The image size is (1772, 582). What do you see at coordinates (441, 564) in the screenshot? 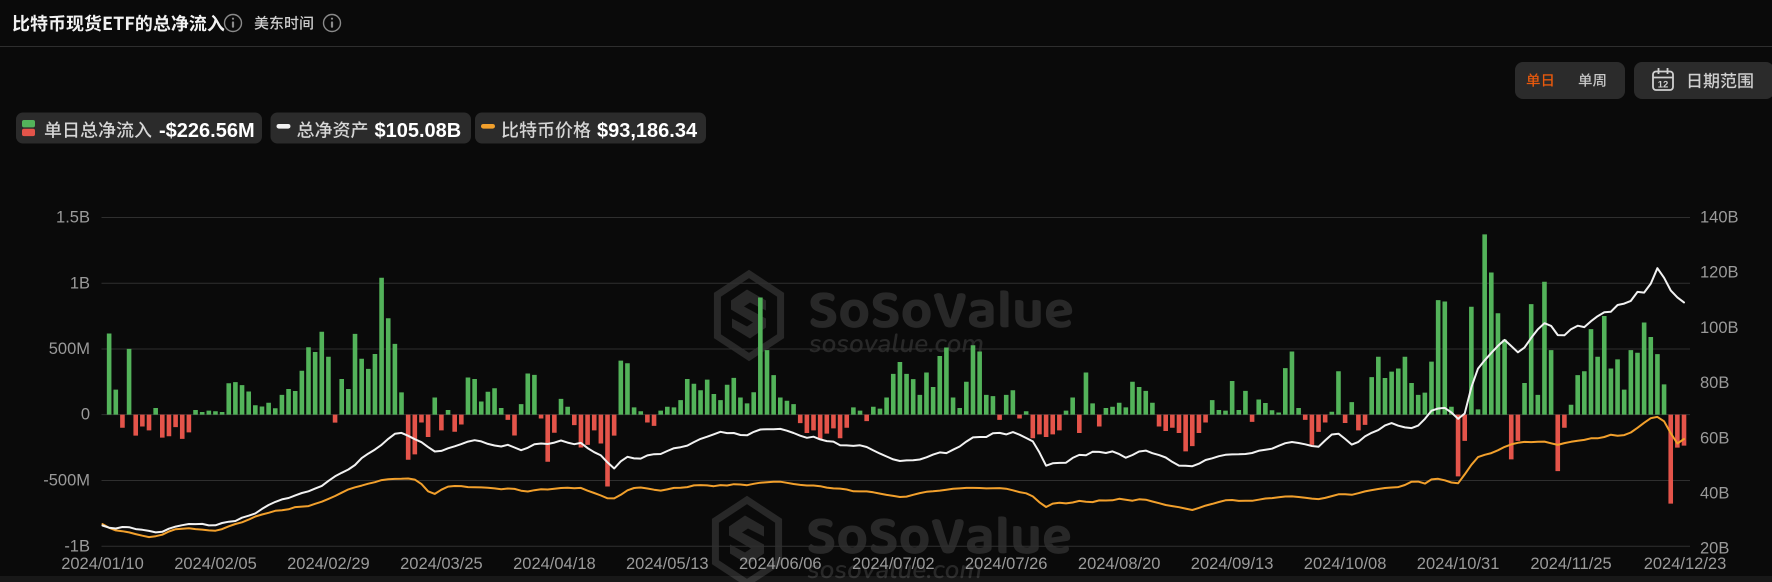
I see `svg-text: 2024/03/25` at bounding box center [441, 564].